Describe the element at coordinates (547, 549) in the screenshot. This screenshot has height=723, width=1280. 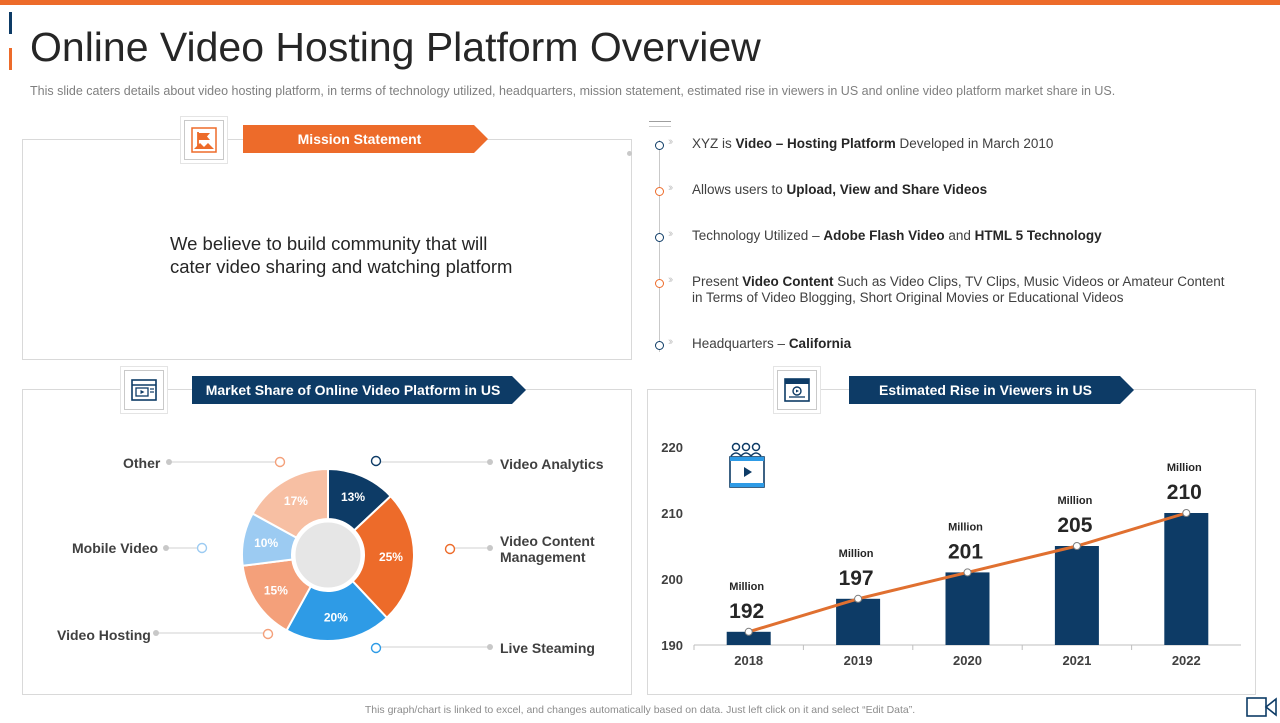
I see `donut-label-video-content-management: Video Content Management` at that location.